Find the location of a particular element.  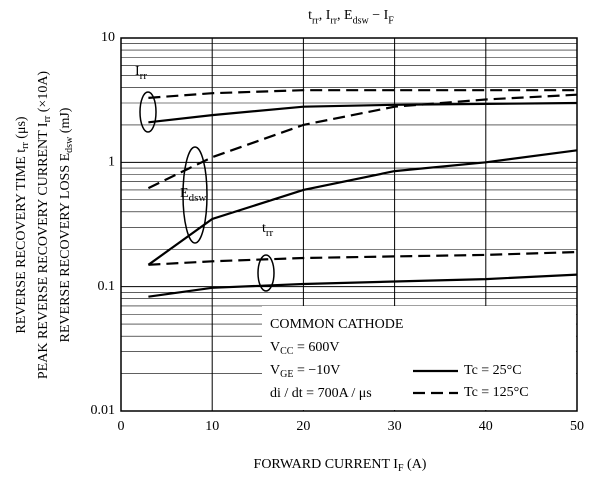

subscript: CC is located at coordinates (287, 351).